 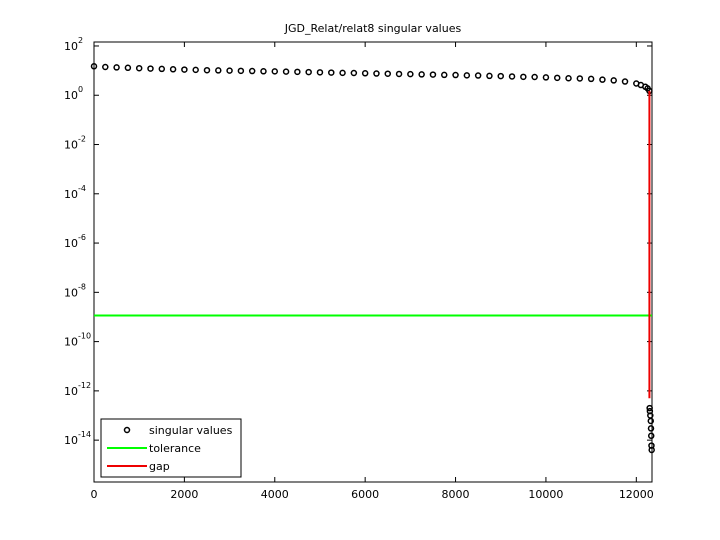 I want to click on y-tick-label: 10², so click(x=73, y=44).